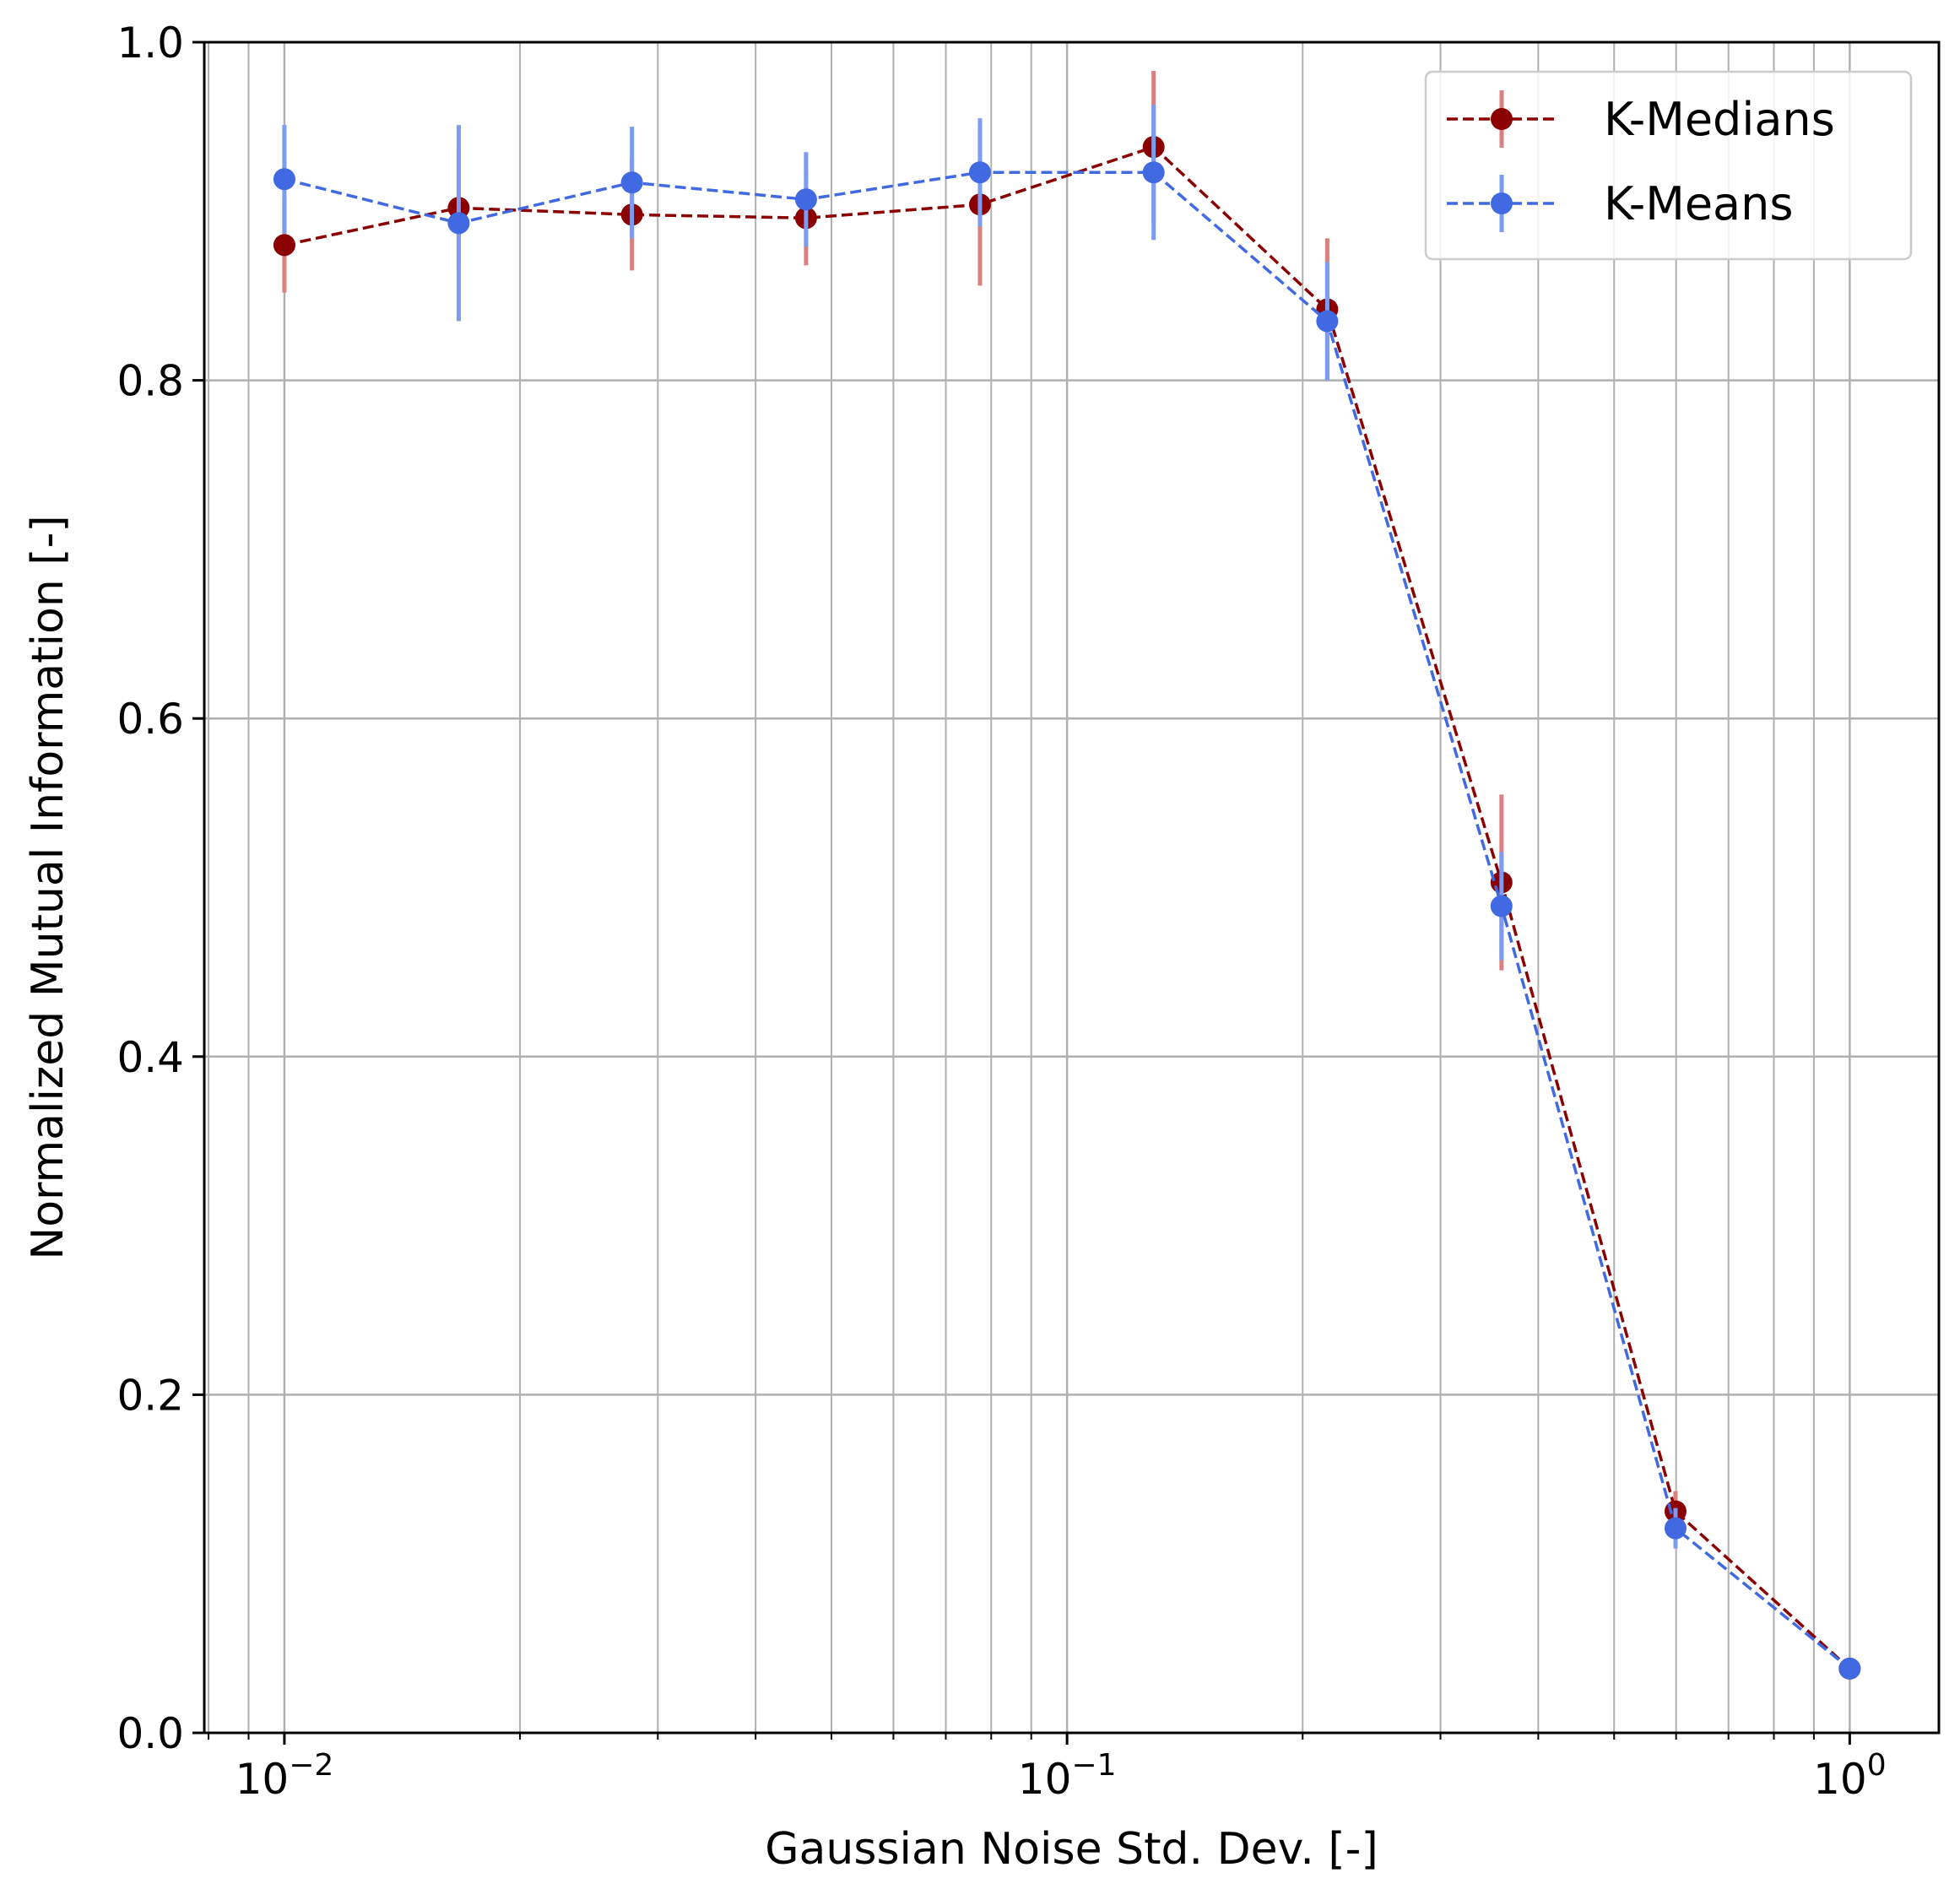  Describe the element at coordinates (1068, 1776) in the screenshot. I see `x-tick-label: 10⁻¹` at that location.